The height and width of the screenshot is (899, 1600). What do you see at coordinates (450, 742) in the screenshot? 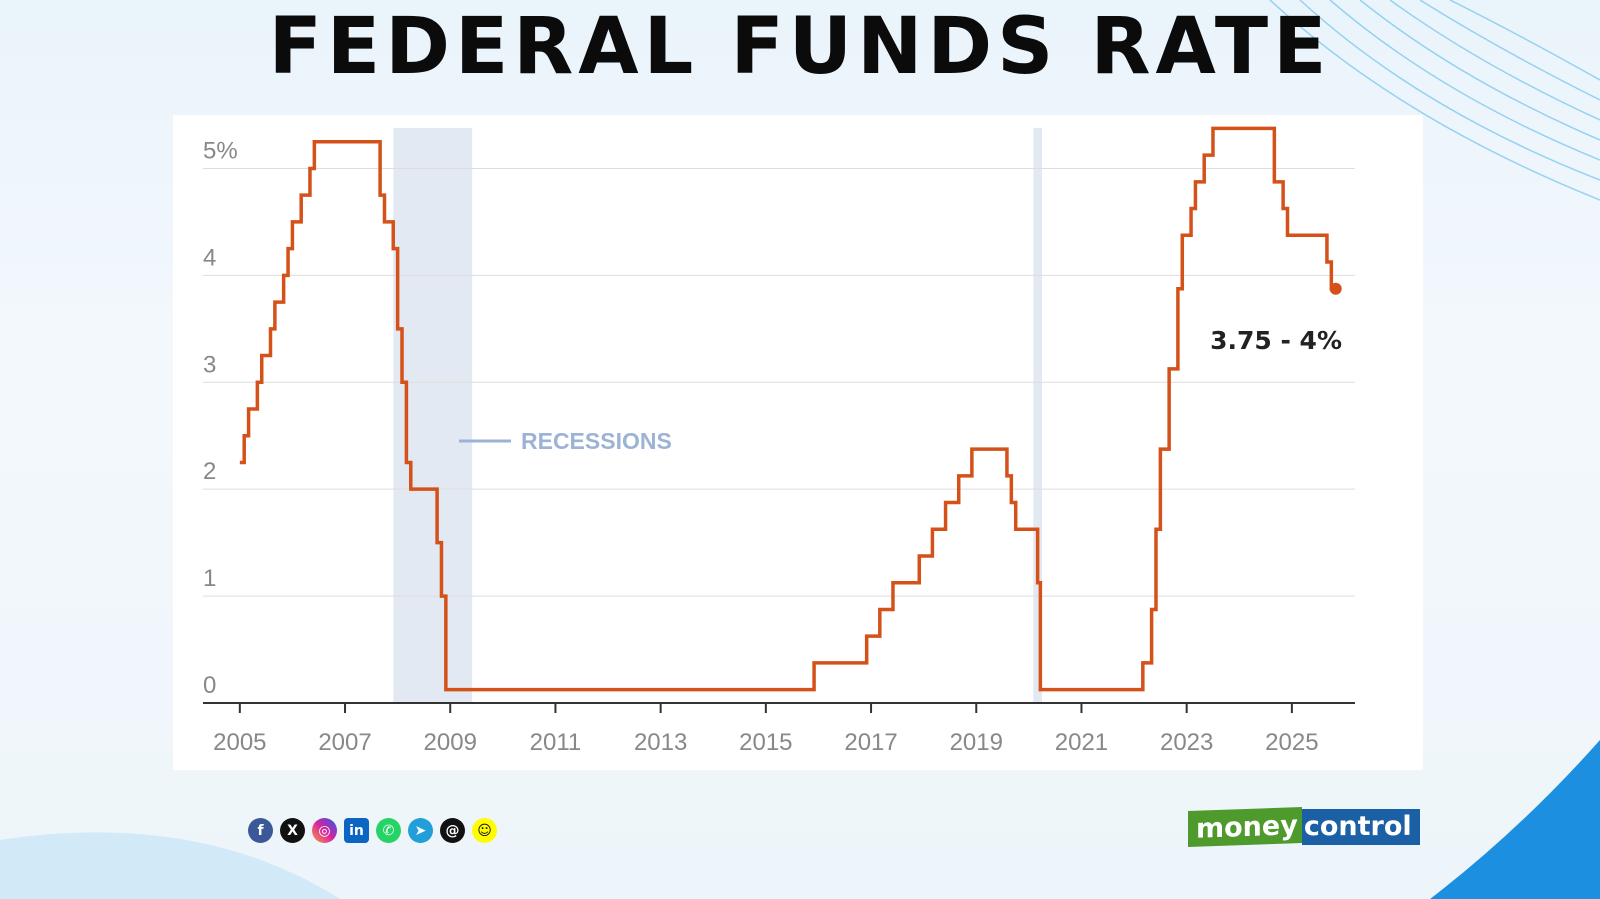
I see `x-tick-label: 2009` at bounding box center [450, 742].